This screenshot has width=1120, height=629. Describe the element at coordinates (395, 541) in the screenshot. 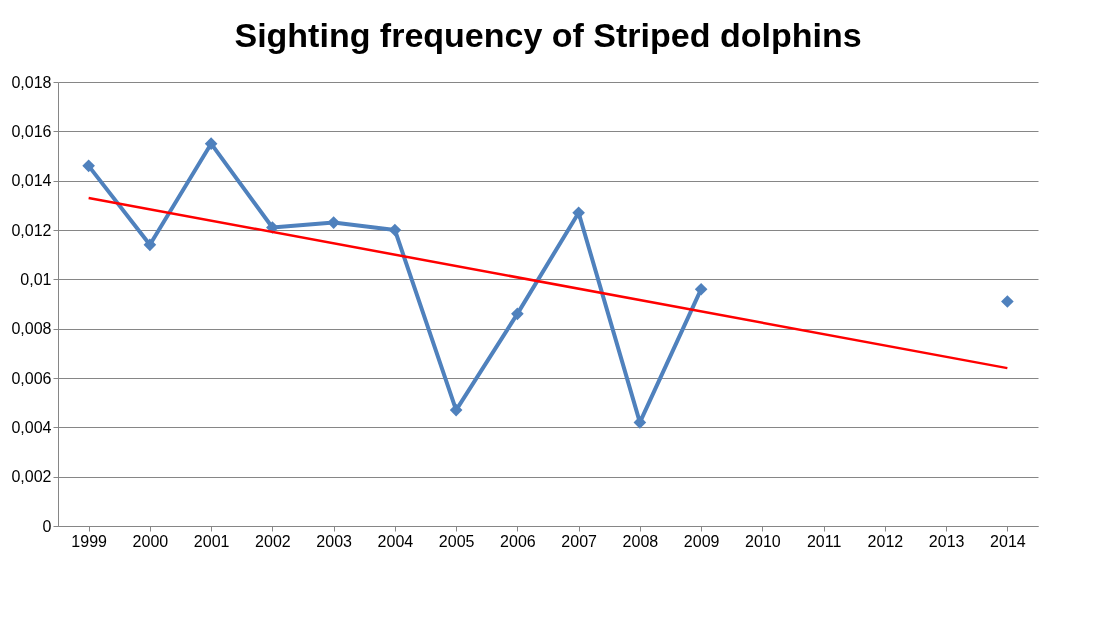

I see `x-tick-label: 2004` at that location.